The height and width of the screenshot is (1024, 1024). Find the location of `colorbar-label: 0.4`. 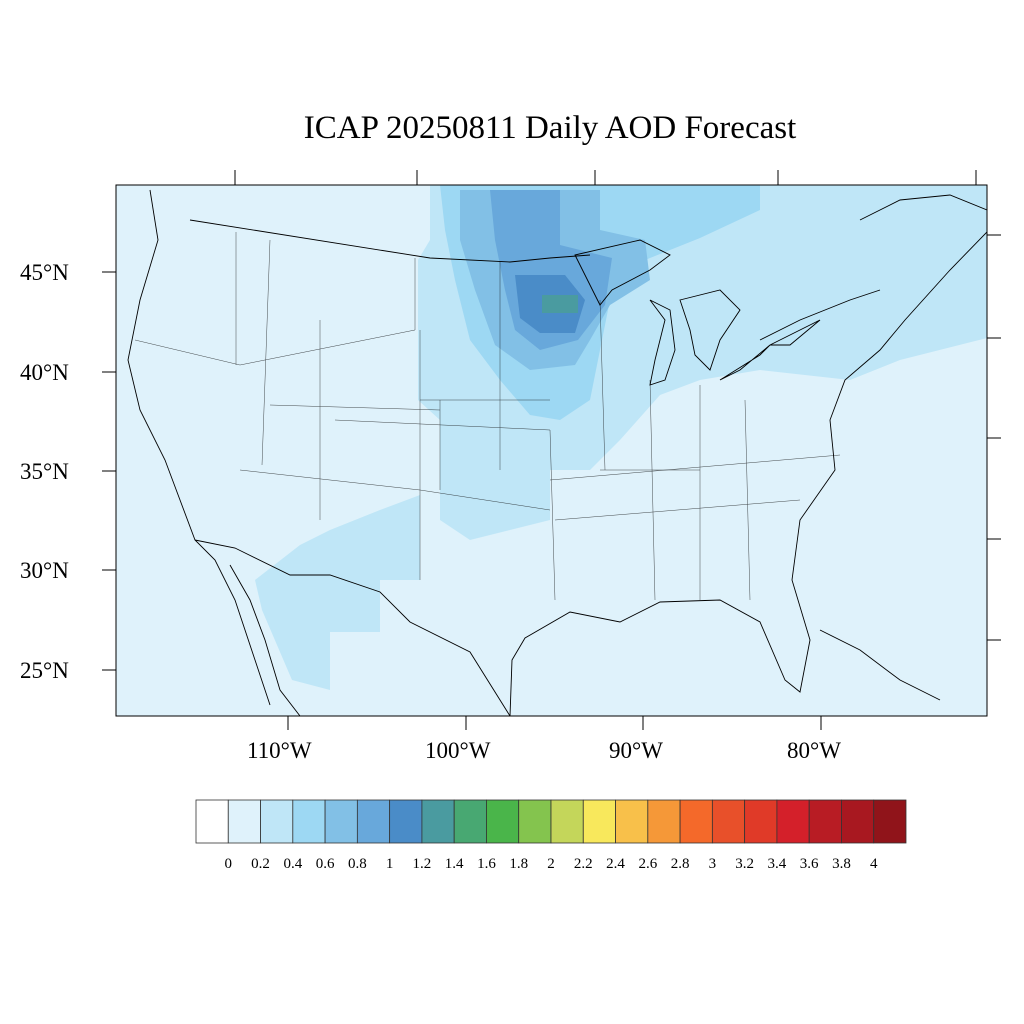

colorbar-label: 0.4 is located at coordinates (293, 864).